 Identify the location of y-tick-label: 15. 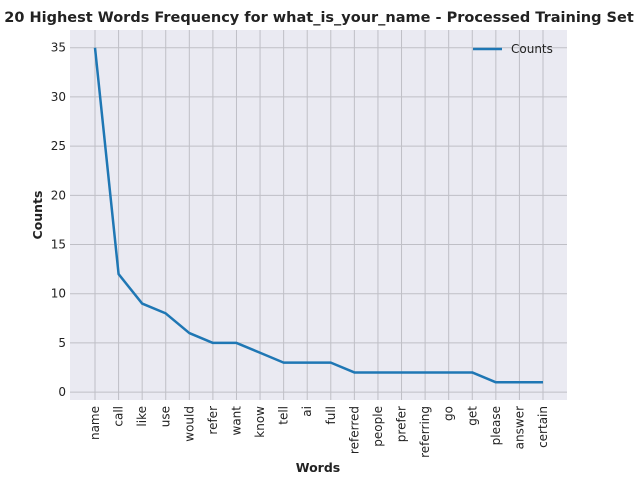
(58, 245).